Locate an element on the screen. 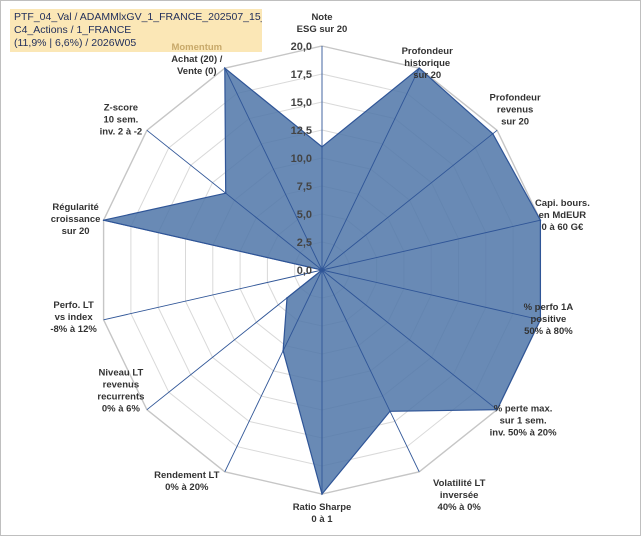 This screenshot has width=641, height=536. axis-label: Ratio Sharpe 0 à 1 is located at coordinates (322, 513).